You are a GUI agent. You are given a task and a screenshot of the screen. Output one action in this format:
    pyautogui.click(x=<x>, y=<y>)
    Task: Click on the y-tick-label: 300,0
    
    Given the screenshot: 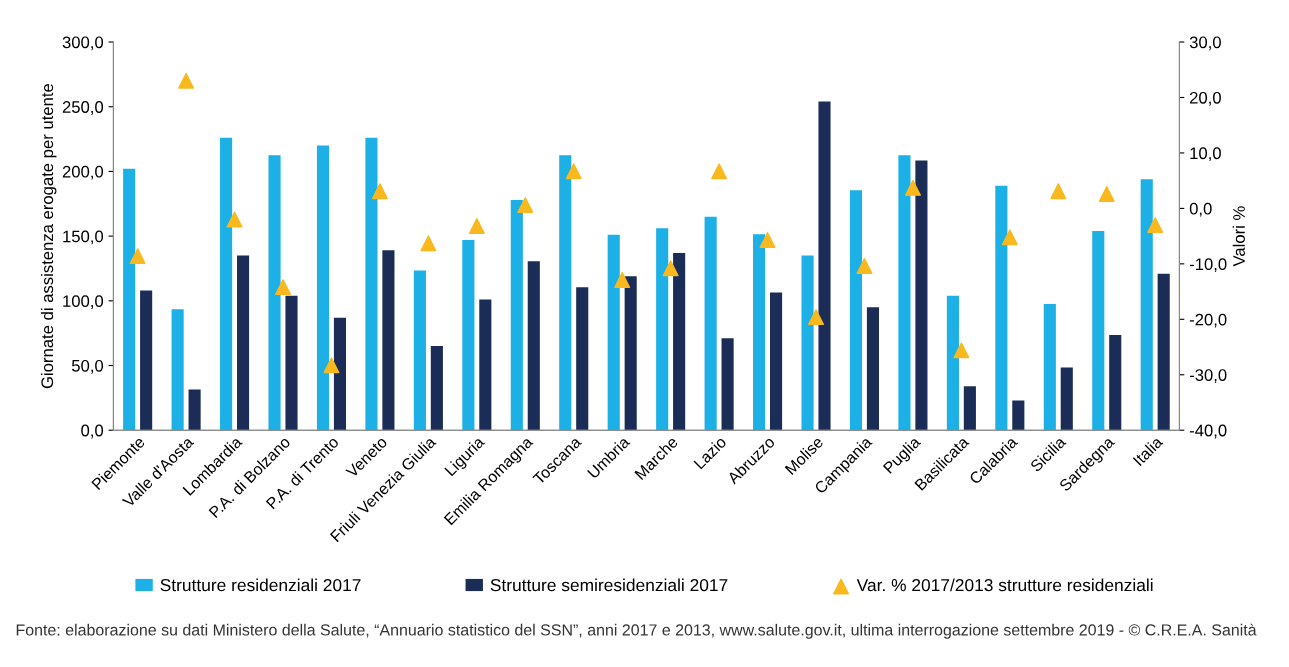 What is the action you would take?
    pyautogui.click(x=83, y=43)
    